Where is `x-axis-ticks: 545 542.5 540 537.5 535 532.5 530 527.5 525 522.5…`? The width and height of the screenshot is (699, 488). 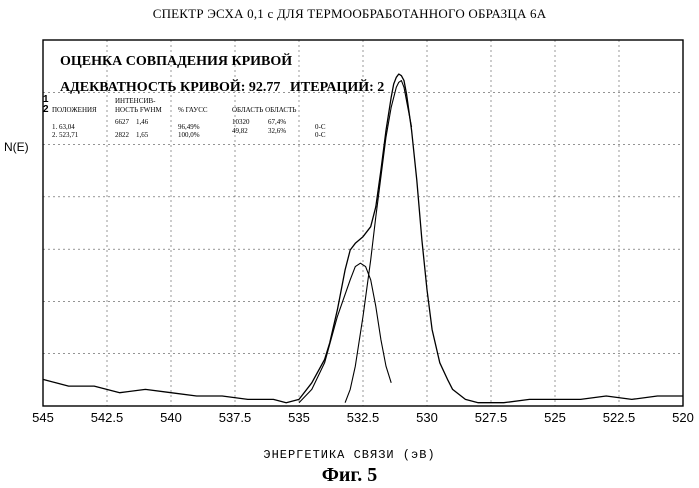
x-axis-ticks: 545 542.5 540 537.5 535 532.5 530 527.5 525 522.5… is located at coordinates (363, 417).